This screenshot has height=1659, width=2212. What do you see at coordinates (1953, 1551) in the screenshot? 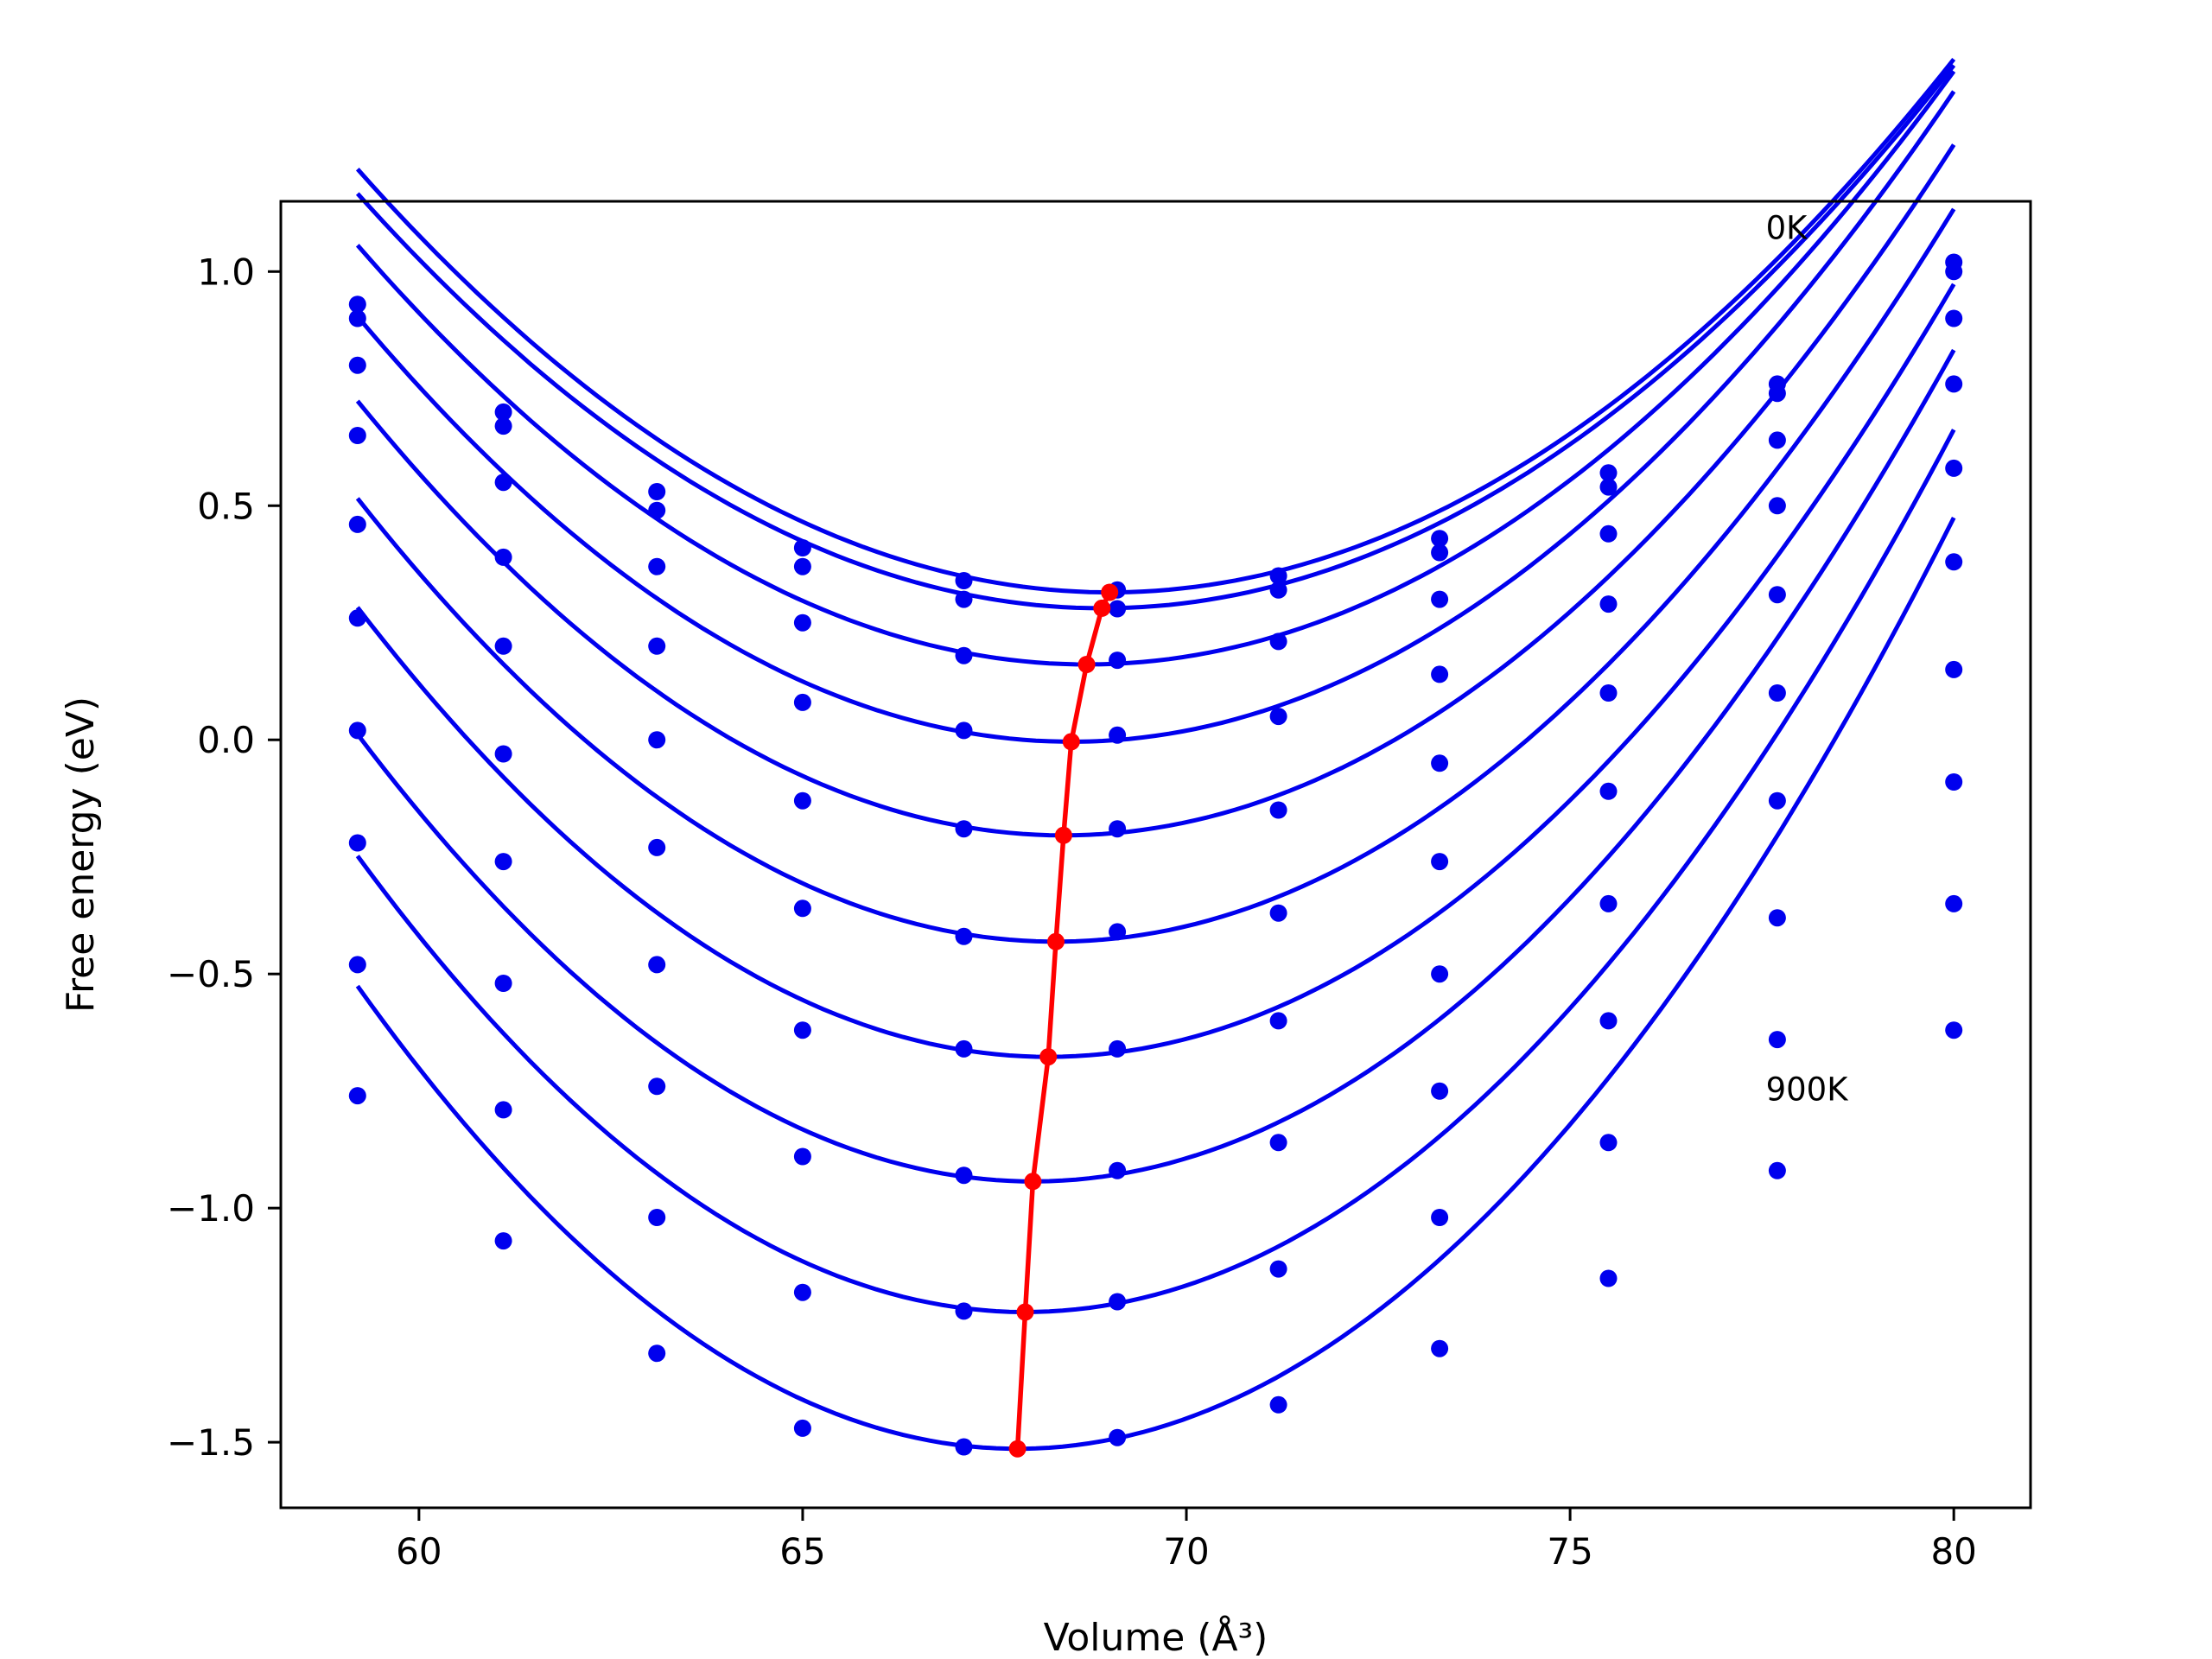
I see `x-tick-label: 80` at bounding box center [1953, 1551].